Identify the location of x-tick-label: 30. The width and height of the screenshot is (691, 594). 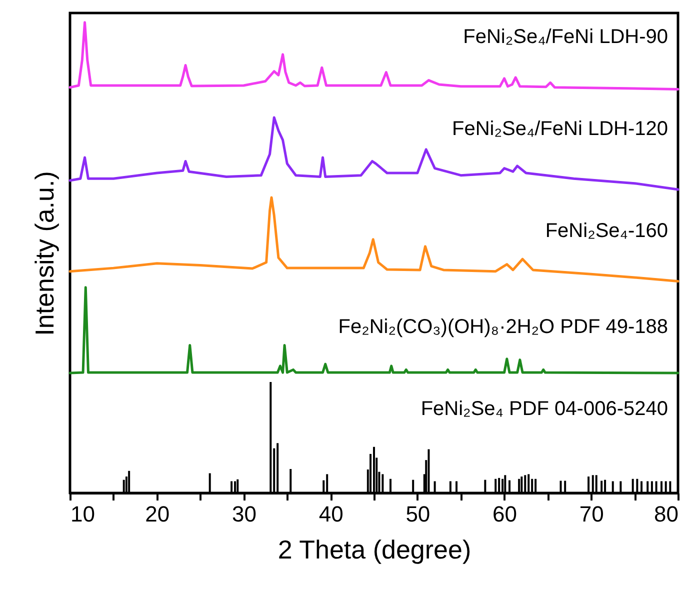
(244, 514).